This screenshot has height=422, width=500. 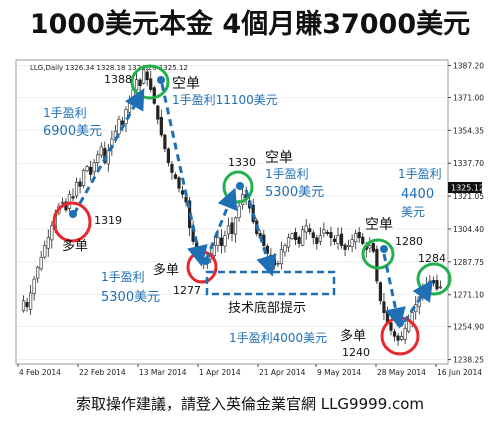 I want to click on high4-value: 1284, so click(x=432, y=258).